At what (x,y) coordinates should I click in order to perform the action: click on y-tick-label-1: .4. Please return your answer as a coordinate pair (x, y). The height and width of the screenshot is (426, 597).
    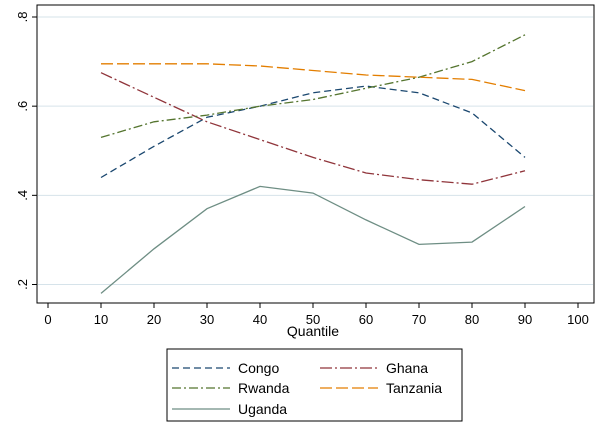
    Looking at the image, I should click on (22, 195).